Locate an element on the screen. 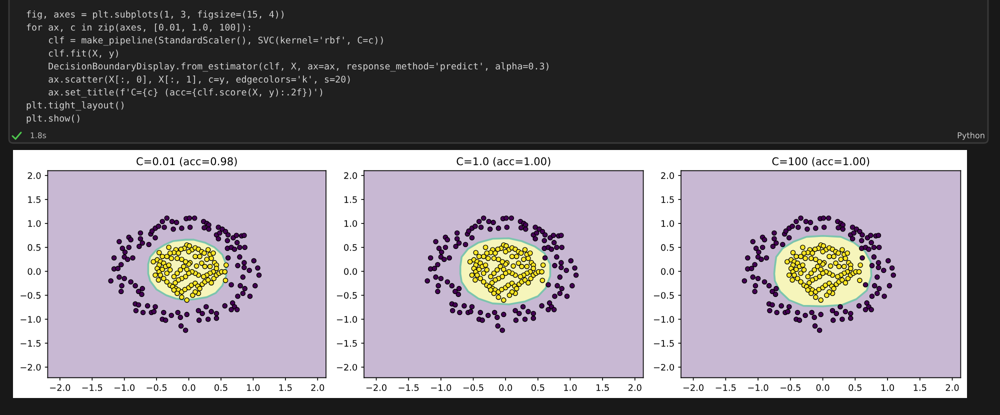  text: ax.scatter(X[:, 0], X[:, 1], c=y, edgecolors='k', s=20) is located at coordinates (199, 80).